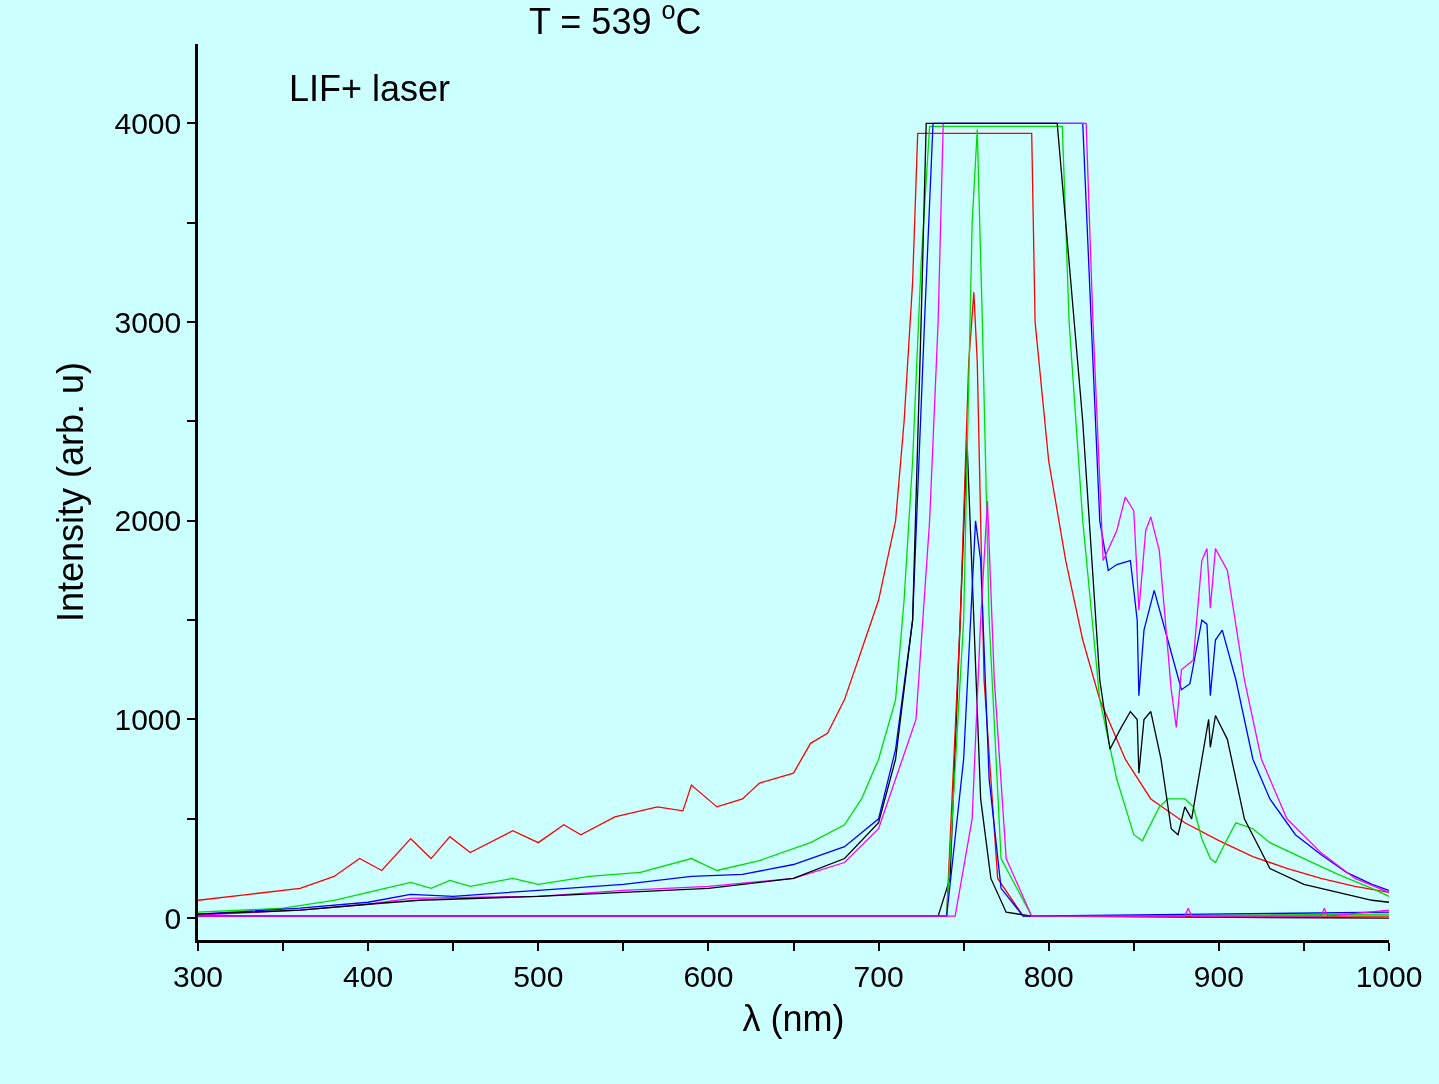 This screenshot has height=1084, width=1439. What do you see at coordinates (793, 1019) in the screenshot?
I see `x-axis-title: λ (nm)` at bounding box center [793, 1019].